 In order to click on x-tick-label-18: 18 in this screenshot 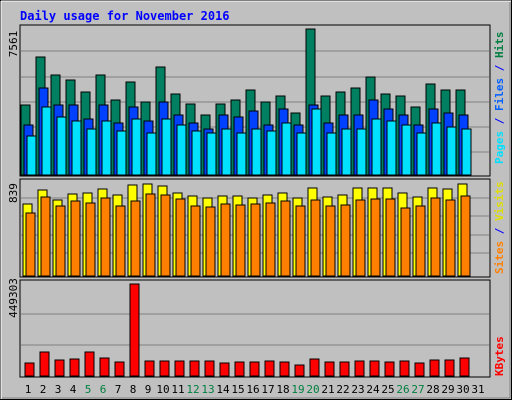, I will do `click(282, 389)`.